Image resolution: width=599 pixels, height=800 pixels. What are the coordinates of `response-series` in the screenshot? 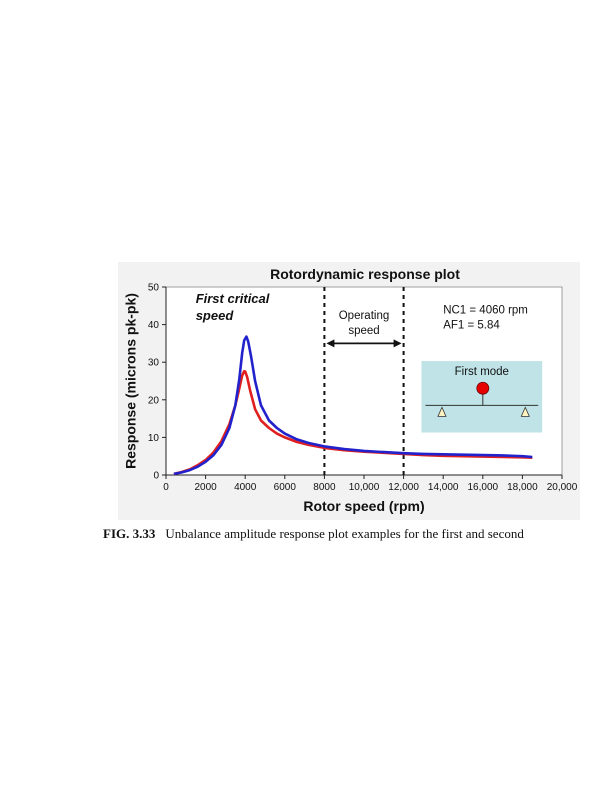 It's located at (353, 405).